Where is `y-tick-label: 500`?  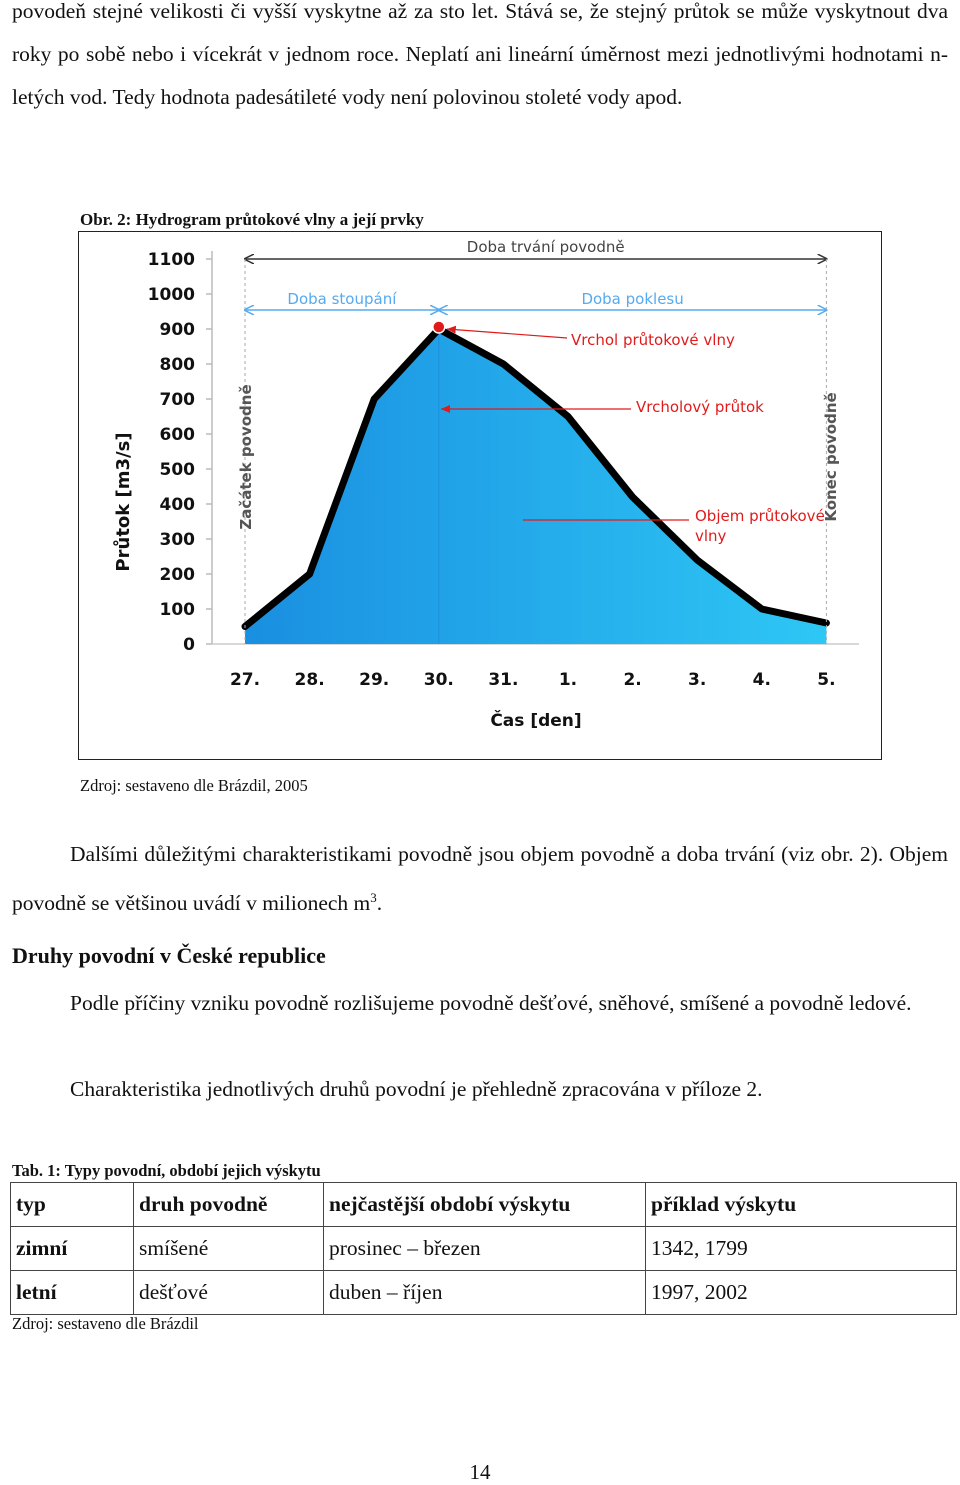
y-tick-label: 500 is located at coordinates (178, 470).